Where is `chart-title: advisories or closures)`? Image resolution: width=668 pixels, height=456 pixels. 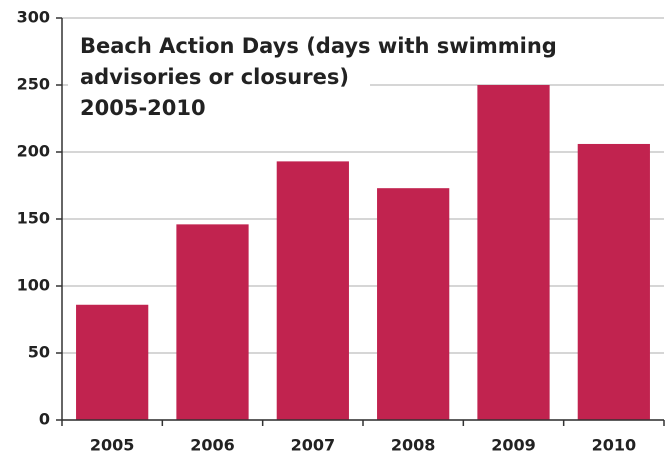 chart-title: advisories or closures) is located at coordinates (214, 77).